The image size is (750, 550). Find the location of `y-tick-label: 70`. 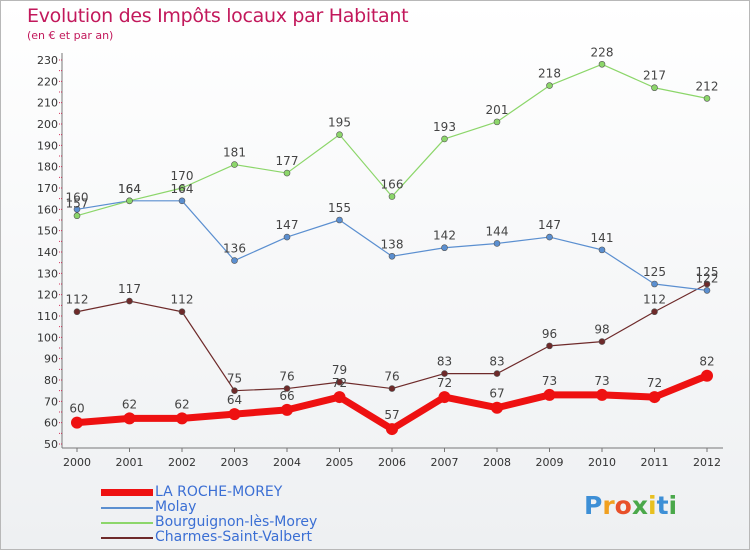

y-tick-label: 70 is located at coordinates (51, 401).